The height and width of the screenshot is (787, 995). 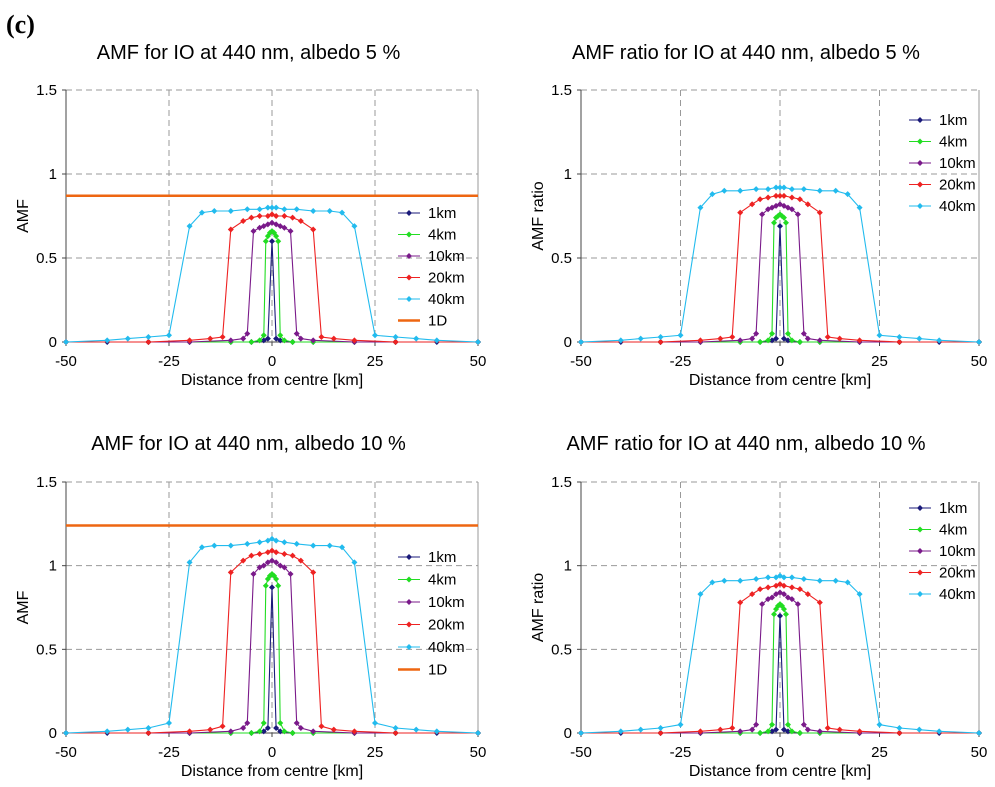 I want to click on chart-title: AMF ratio for IO at 440 nm, albedo 5 %, so click(x=746, y=53).